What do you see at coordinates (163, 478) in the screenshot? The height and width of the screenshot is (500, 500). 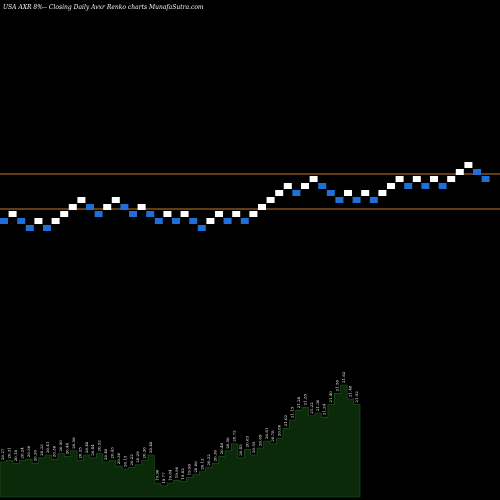 I see `volume-label: 19.77` at bounding box center [163, 478].